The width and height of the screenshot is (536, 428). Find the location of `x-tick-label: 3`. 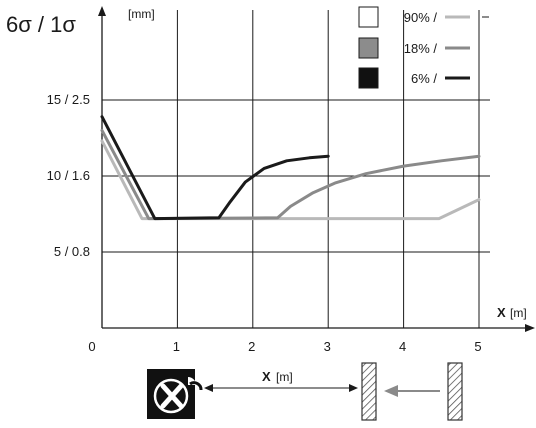

x-tick-label: 3 is located at coordinates (327, 346).